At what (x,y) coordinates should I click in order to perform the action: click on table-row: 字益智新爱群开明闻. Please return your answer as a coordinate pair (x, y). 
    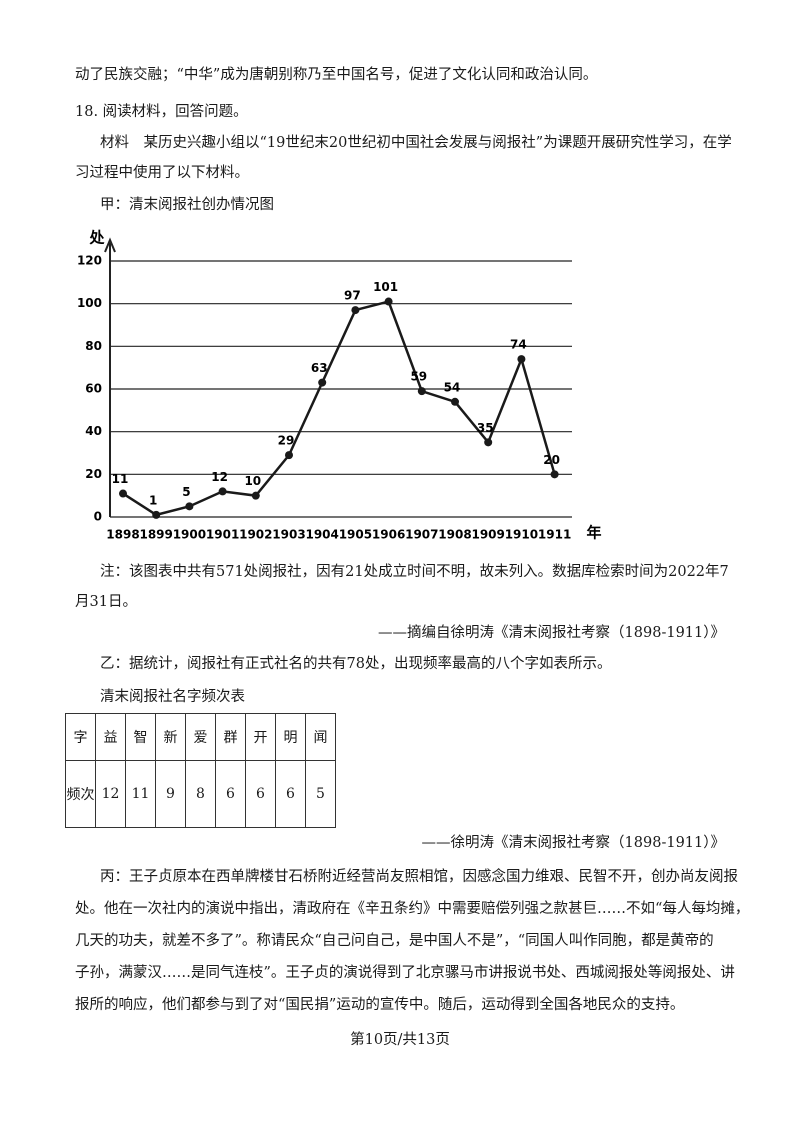
    Looking at the image, I should click on (200, 737).